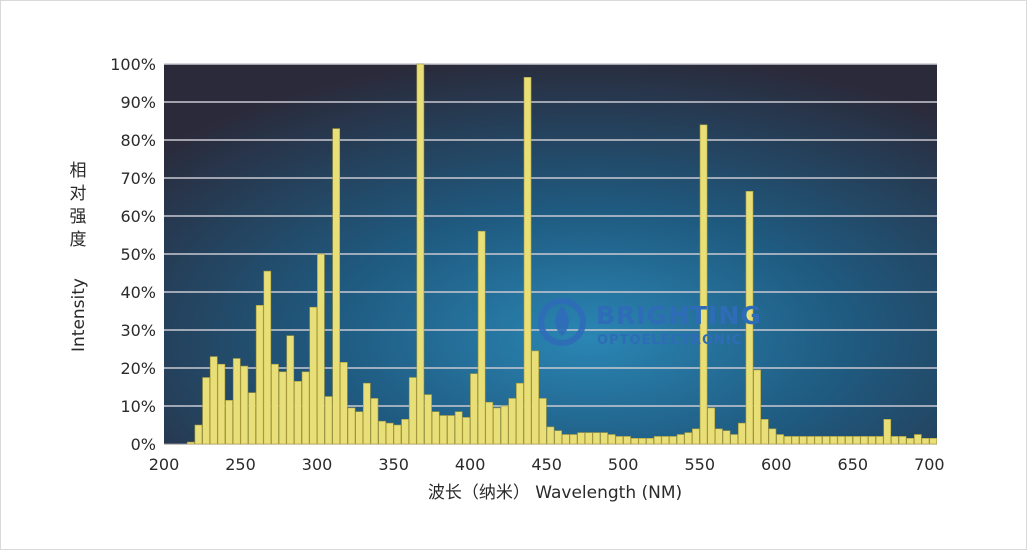  I want to click on x-axis-ticks: 200 250 300 350 400 450 500 550 600 650 700, so click(547, 464).